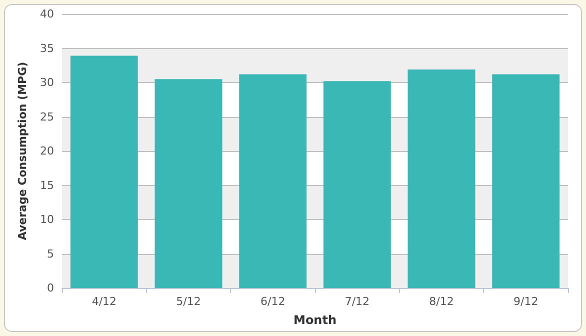 The width and height of the screenshot is (586, 336). Describe the element at coordinates (47, 219) in the screenshot. I see `y-tick-label: 10` at that location.